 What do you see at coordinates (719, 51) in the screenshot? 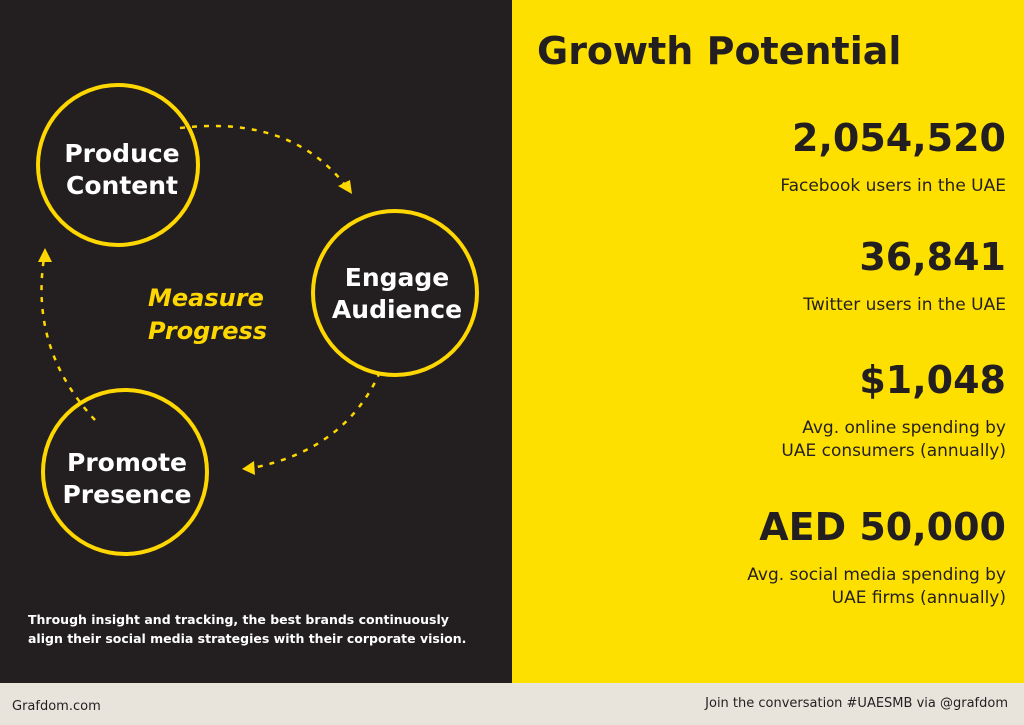
I see `stats-title: Growth Potential` at bounding box center [719, 51].